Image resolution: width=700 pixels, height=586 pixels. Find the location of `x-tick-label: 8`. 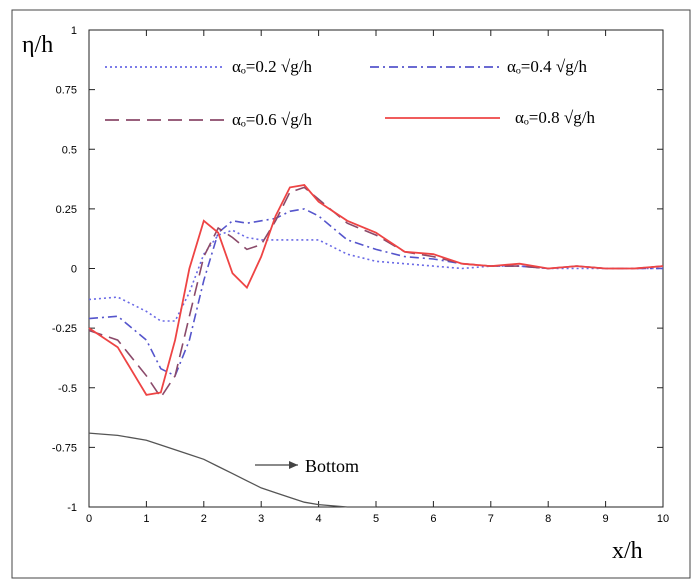

x-tick-label: 8 is located at coordinates (548, 519).